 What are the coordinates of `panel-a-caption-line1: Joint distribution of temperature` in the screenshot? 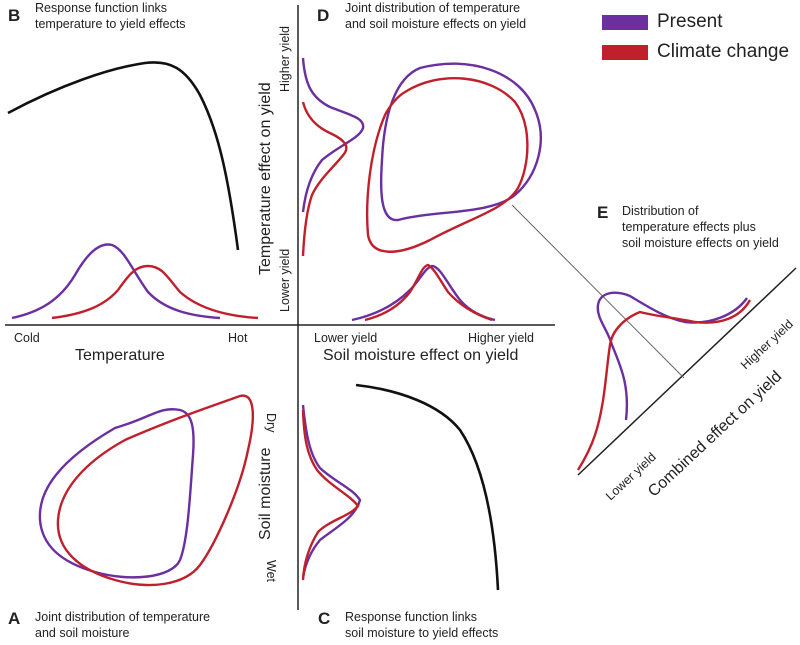 It's located at (123, 617).